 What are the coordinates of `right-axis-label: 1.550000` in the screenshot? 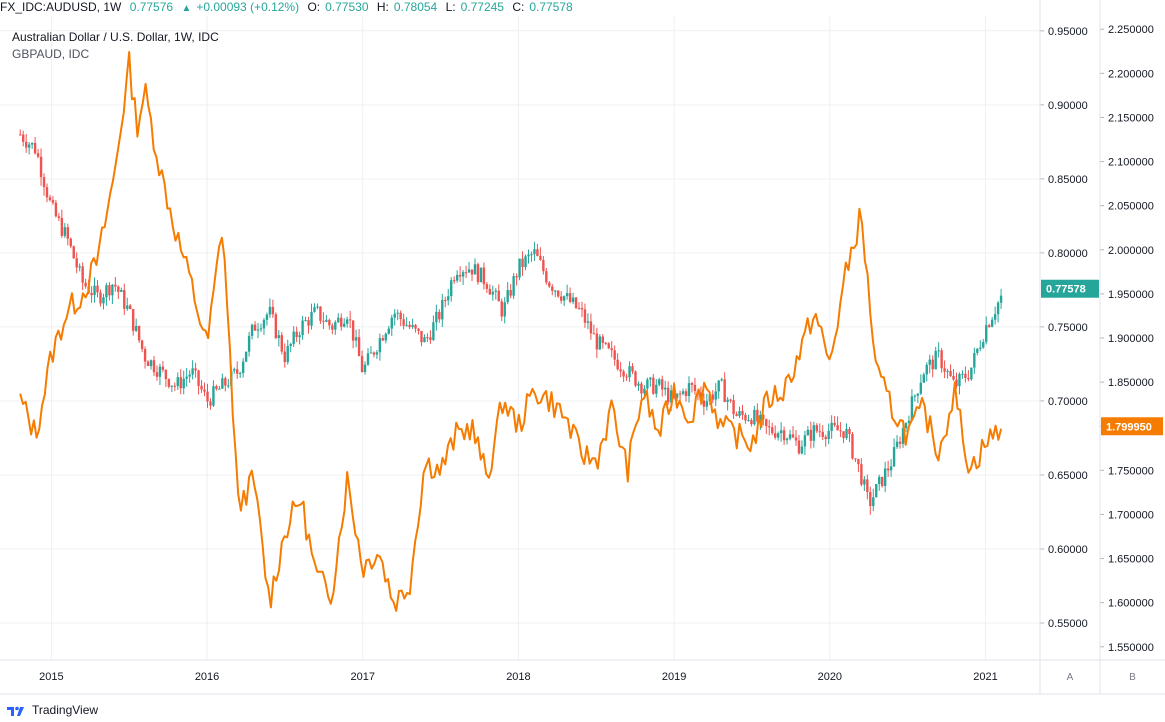 It's located at (1131, 648).